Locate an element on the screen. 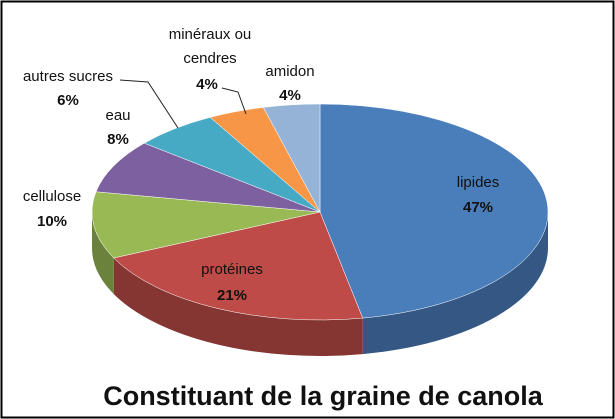  slice-value-label: 6% is located at coordinates (68, 100).